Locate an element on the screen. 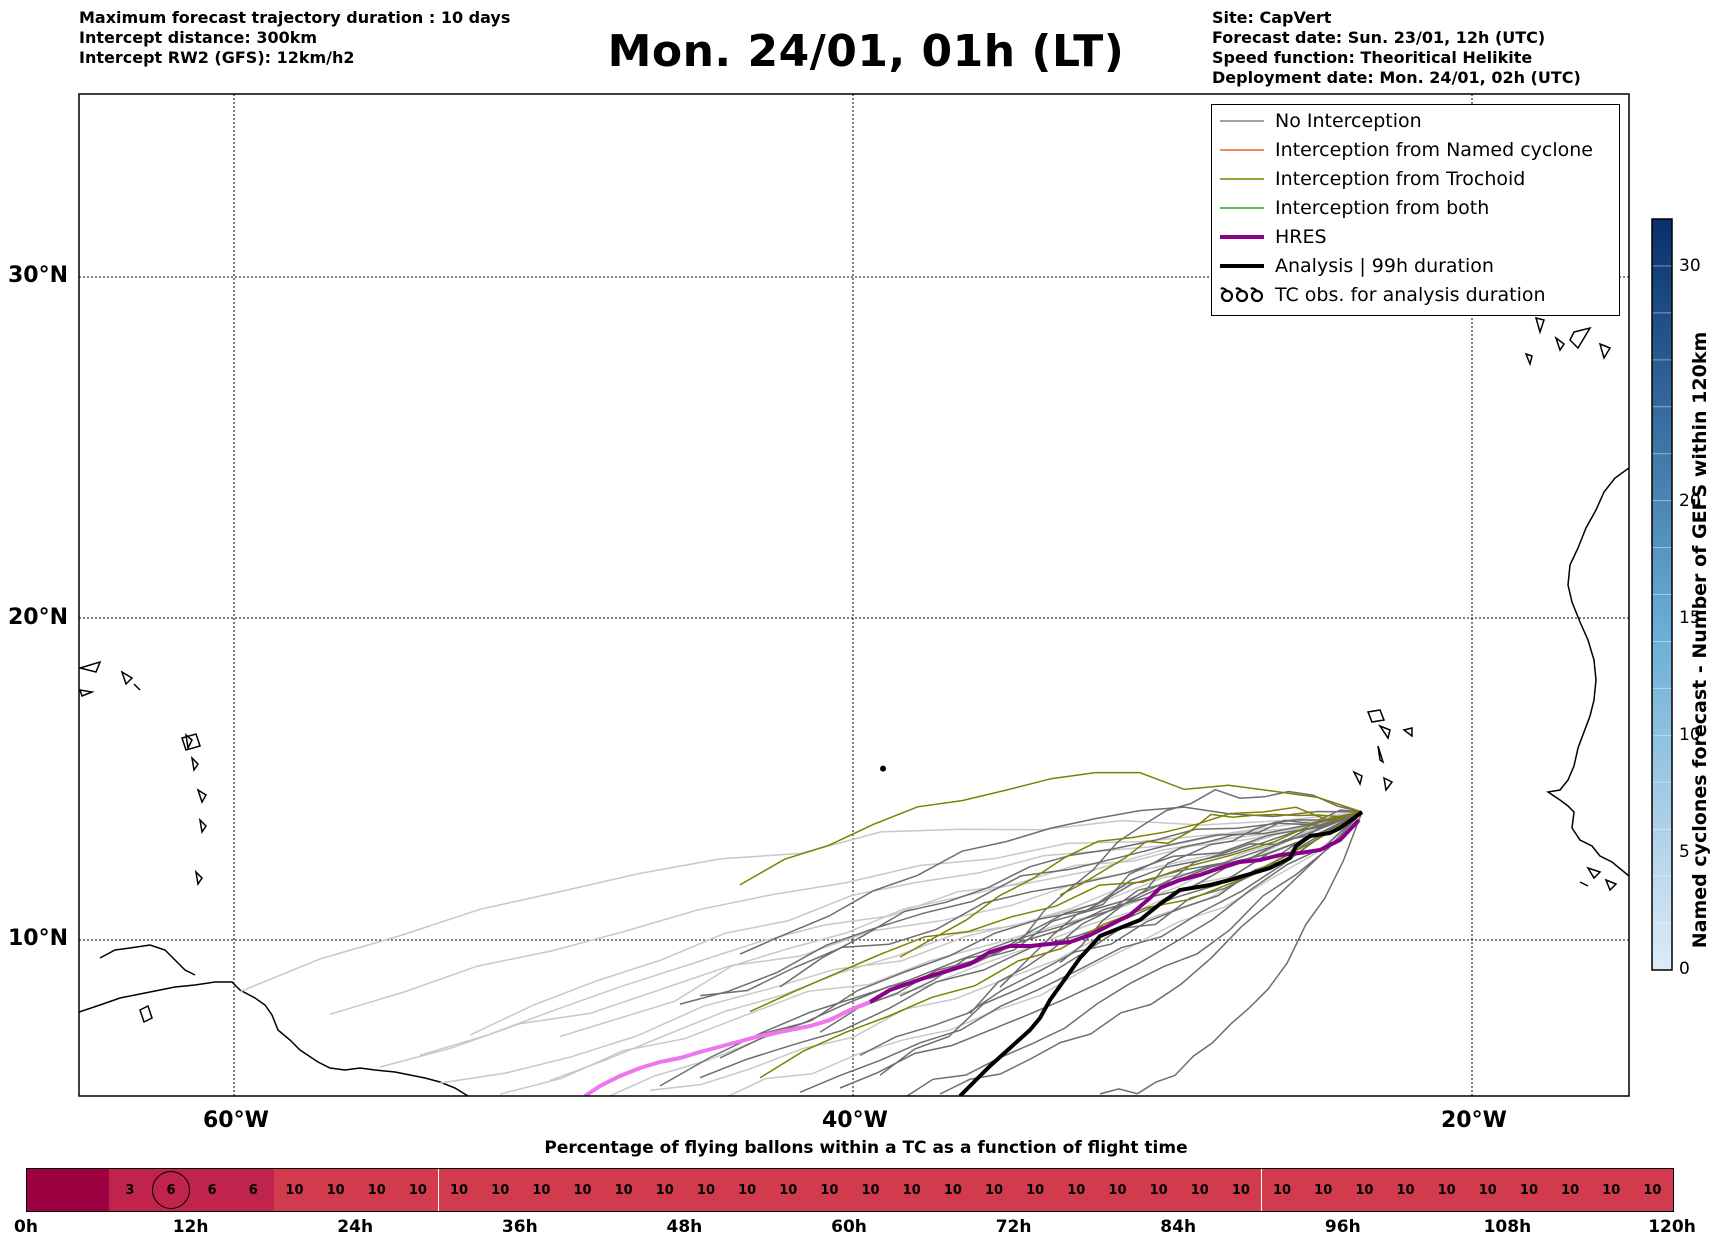 The height and width of the screenshot is (1241, 1732). legend-item-hres: HRES is located at coordinates (1415, 237).